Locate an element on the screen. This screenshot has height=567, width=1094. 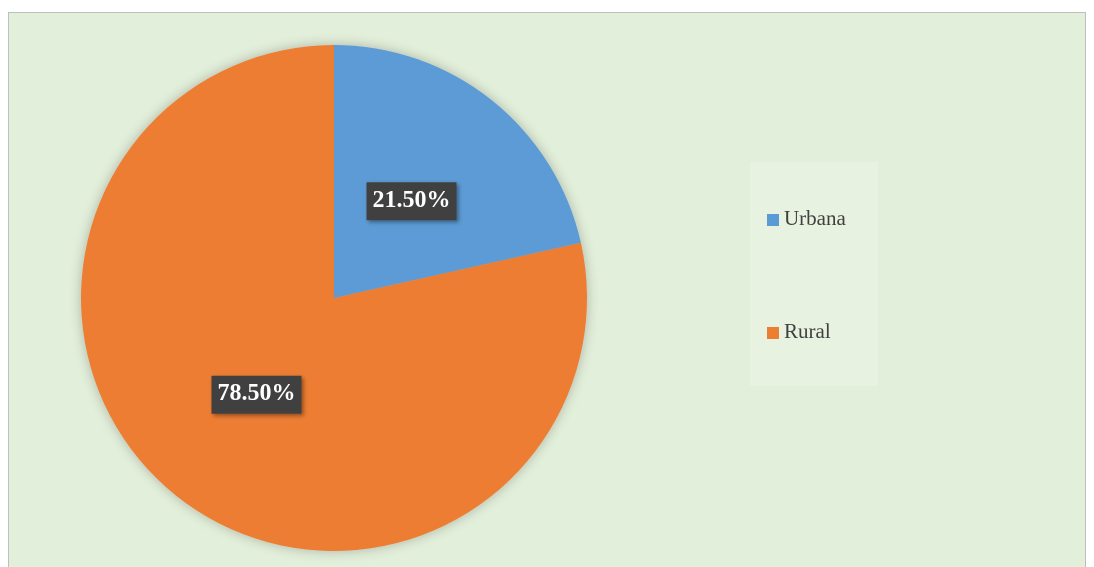
data-label: 21.50% is located at coordinates (412, 200).